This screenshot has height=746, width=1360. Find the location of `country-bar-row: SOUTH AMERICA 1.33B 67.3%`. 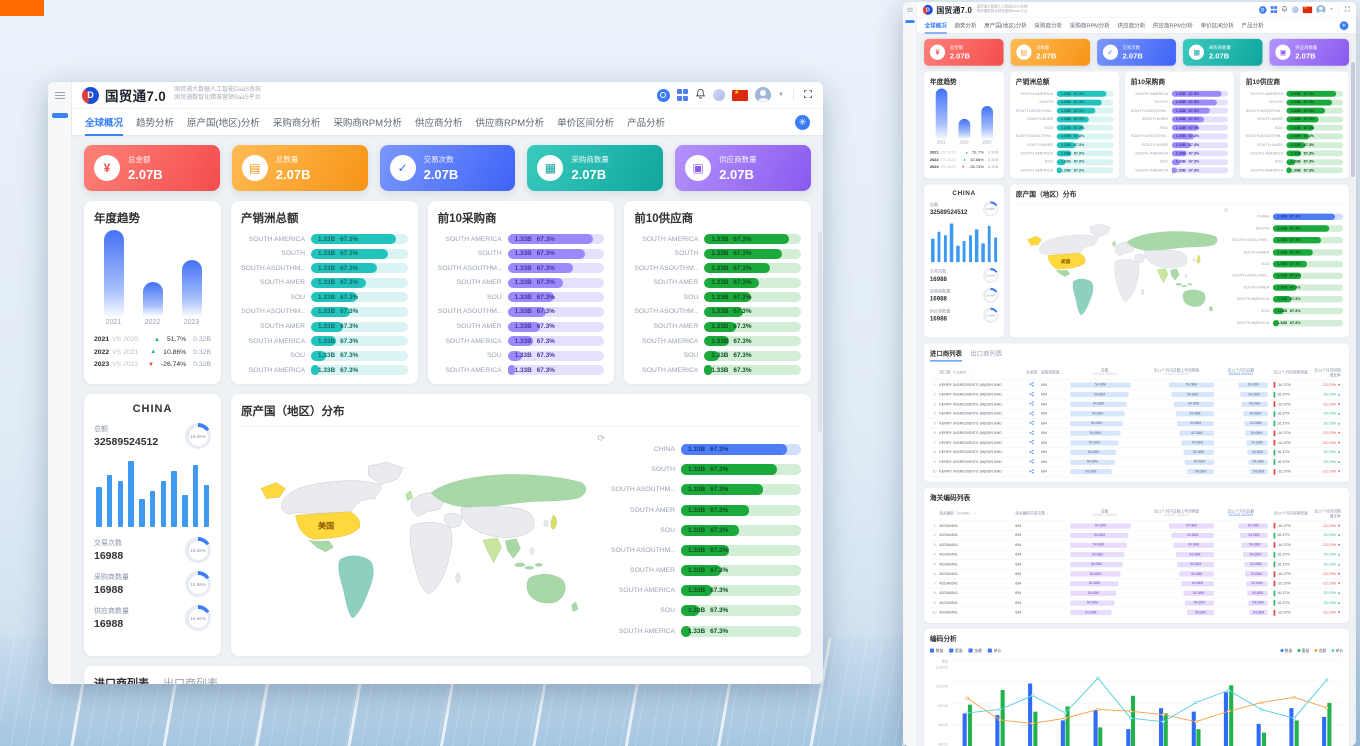

country-bar-row: SOUTH AMERICA 1.33B 67.3% is located at coordinates (706, 591).